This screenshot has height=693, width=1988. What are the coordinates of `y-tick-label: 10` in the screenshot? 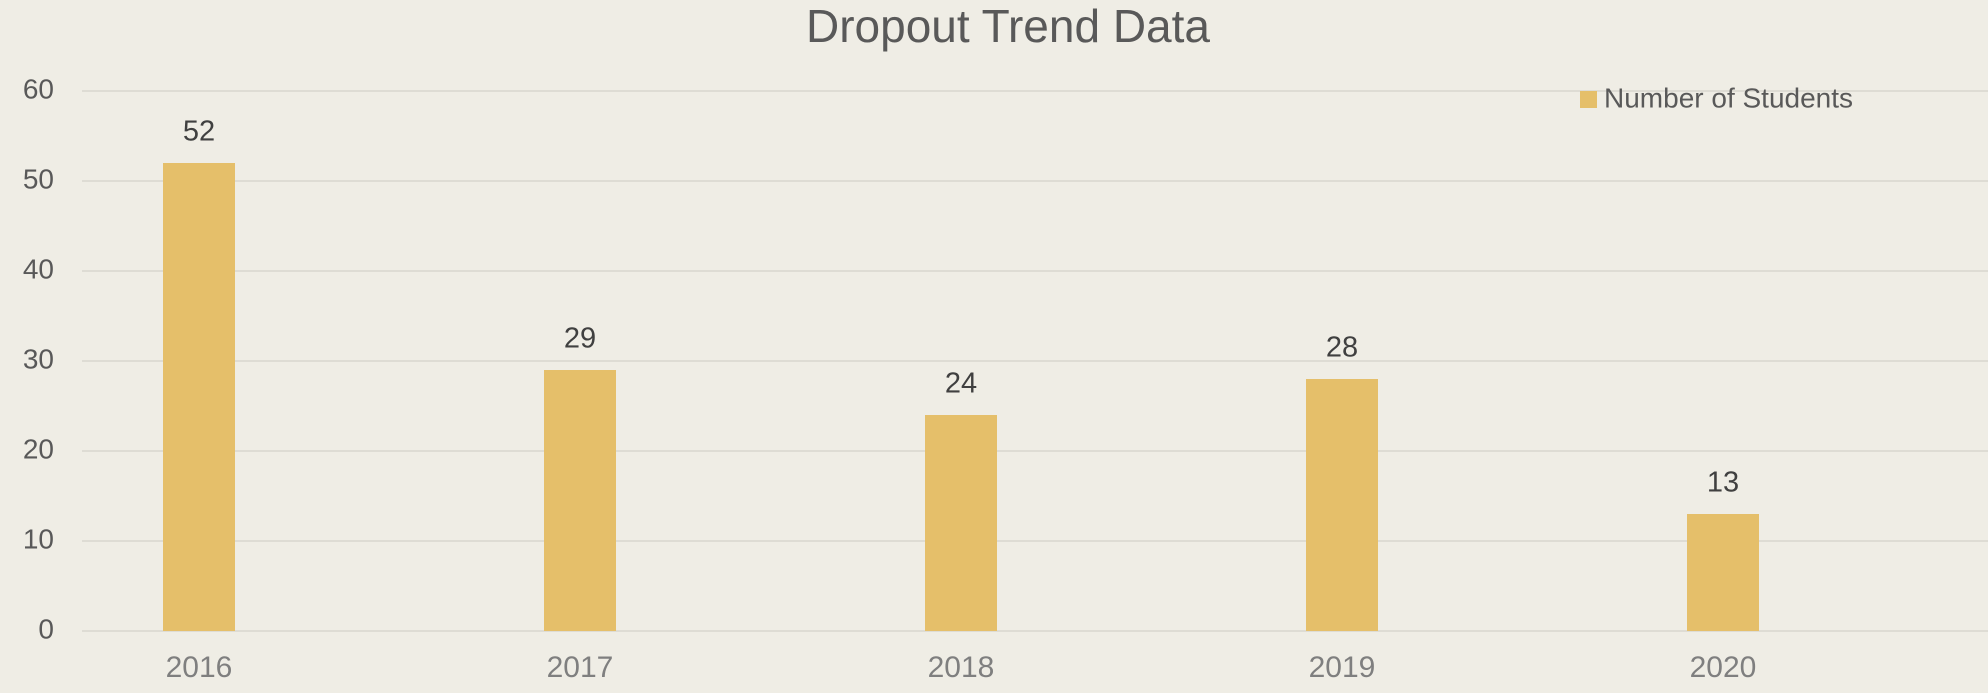 It's located at (38, 538).